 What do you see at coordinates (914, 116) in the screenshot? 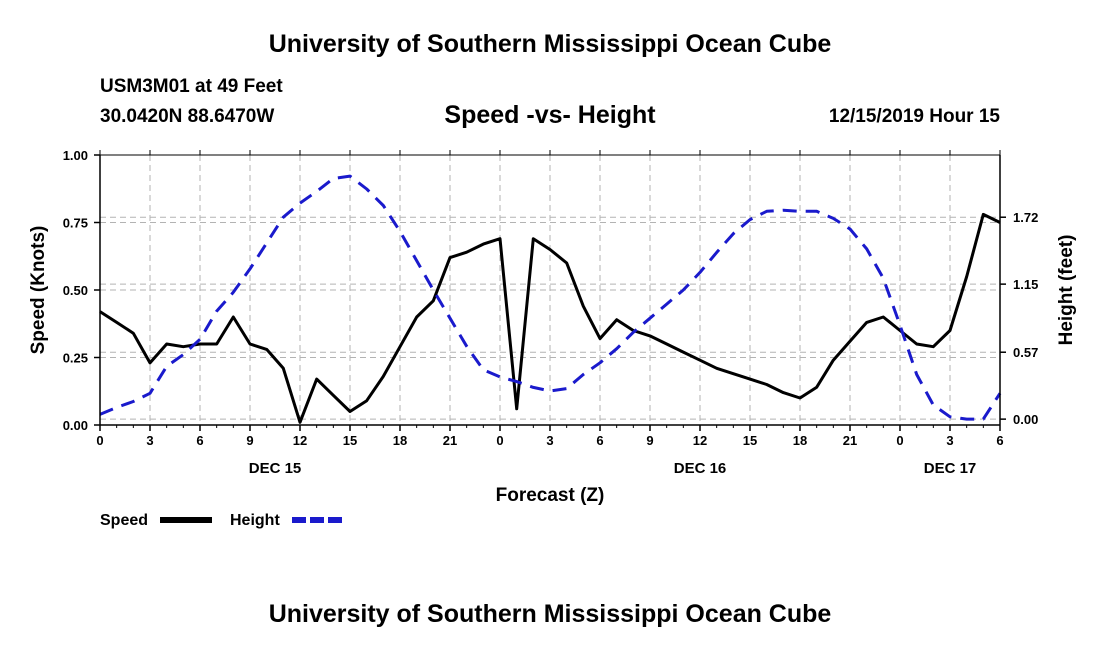
I see `forecast-datetime: 12/15/2019 Hour 15` at bounding box center [914, 116].